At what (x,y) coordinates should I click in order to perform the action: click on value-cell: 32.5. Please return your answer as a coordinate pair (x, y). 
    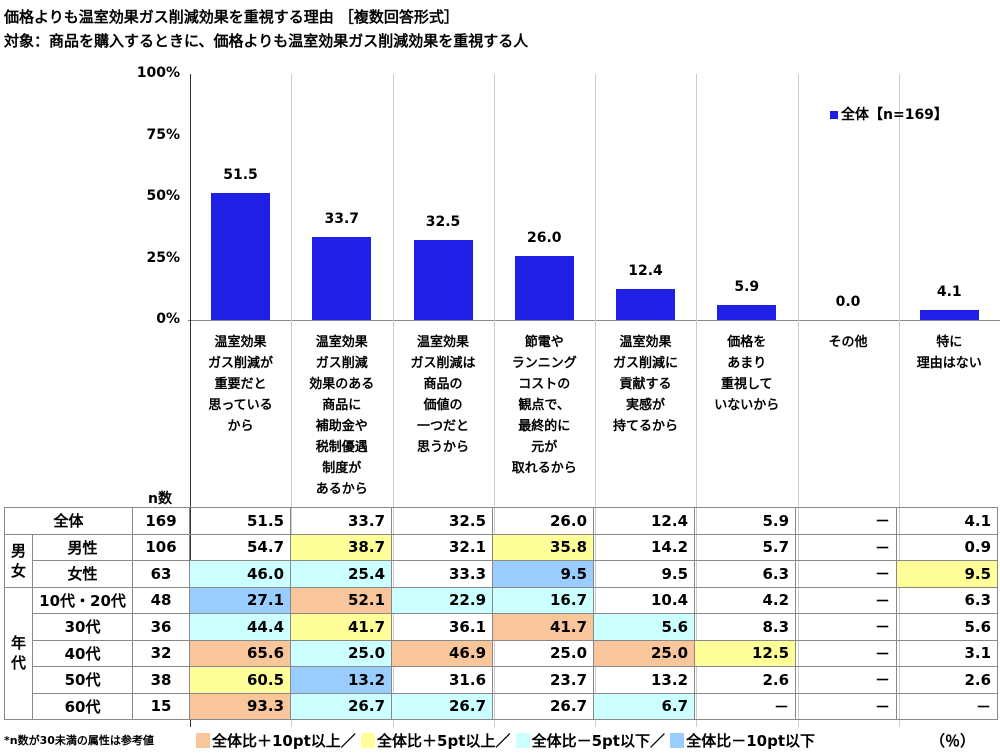
    Looking at the image, I should click on (442, 521).